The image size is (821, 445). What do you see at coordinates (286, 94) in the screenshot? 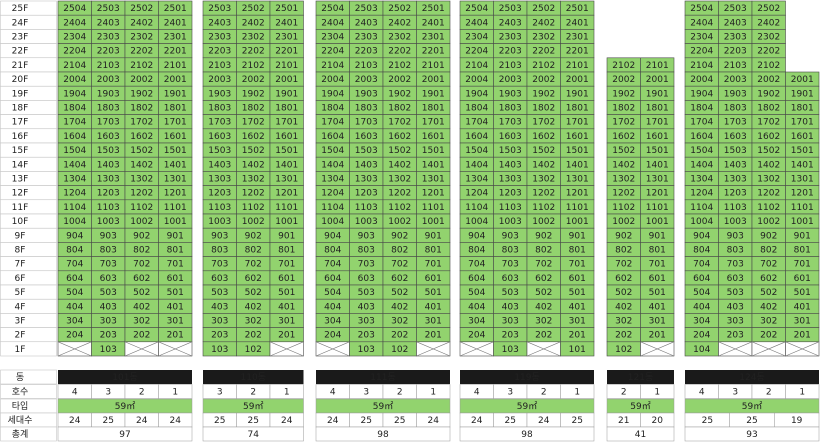
I see `unit-number: 1901` at bounding box center [286, 94].